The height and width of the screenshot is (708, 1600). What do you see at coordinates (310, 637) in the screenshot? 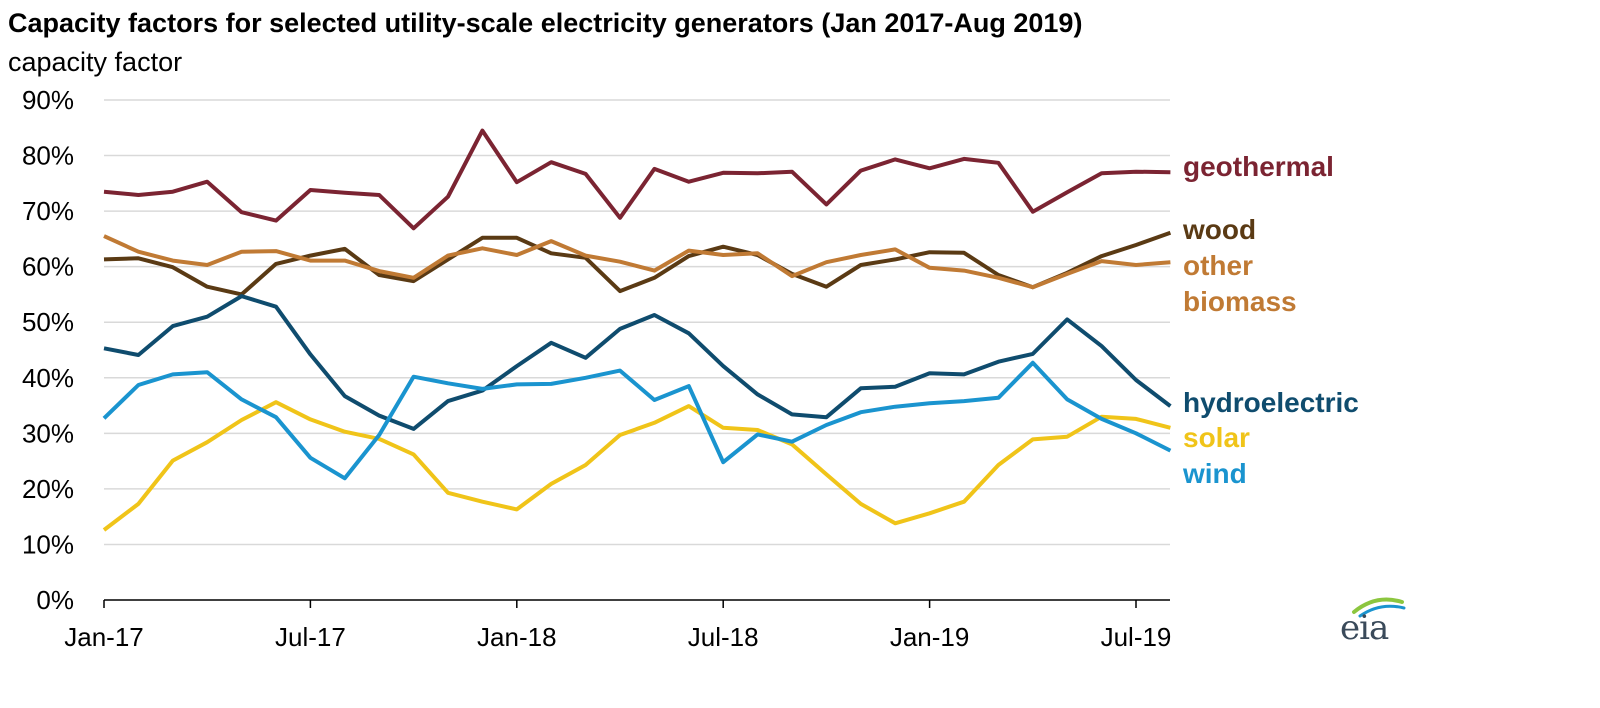
I see `x-tick-label: Jul-17` at bounding box center [310, 637].